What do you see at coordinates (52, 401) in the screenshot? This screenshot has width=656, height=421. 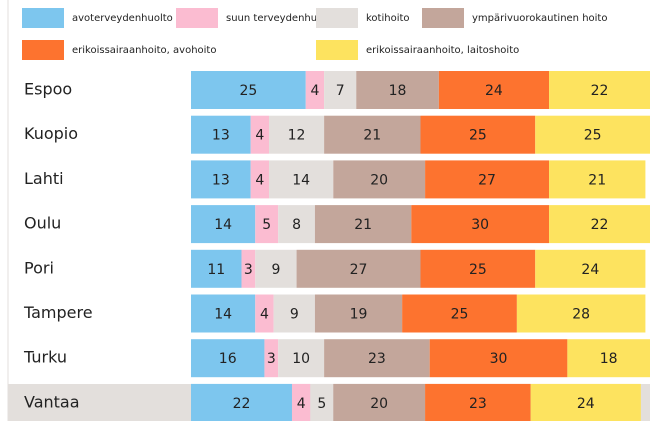 I see `category-label: Vantaa` at bounding box center [52, 401].